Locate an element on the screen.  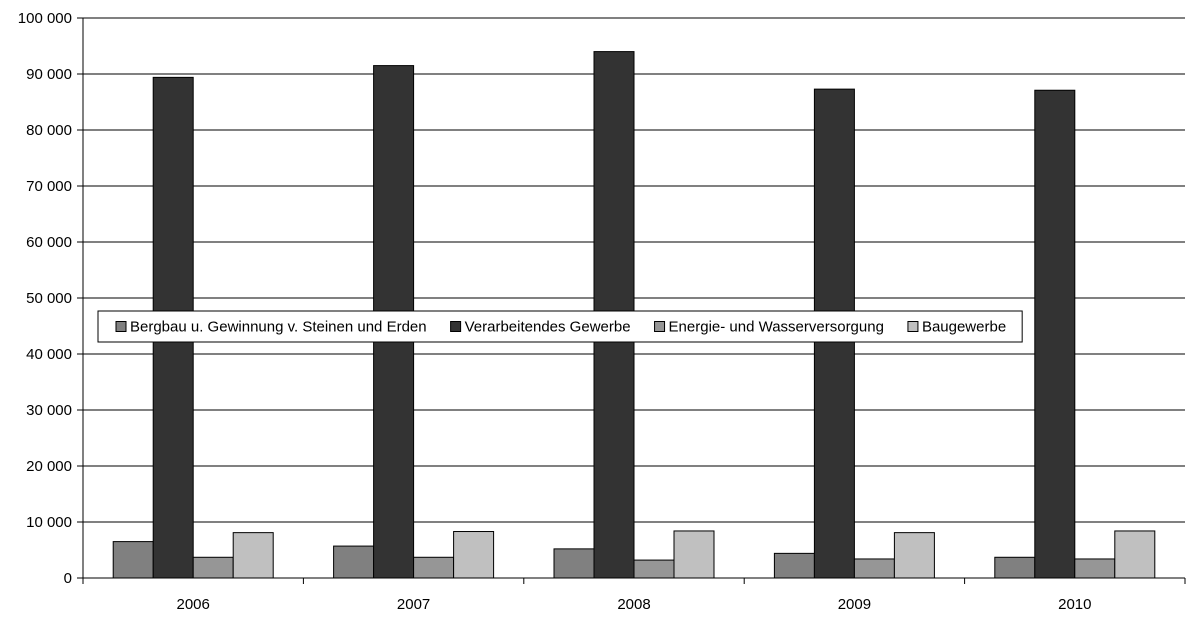
y-tick-label: 90 000 is located at coordinates (49, 74).